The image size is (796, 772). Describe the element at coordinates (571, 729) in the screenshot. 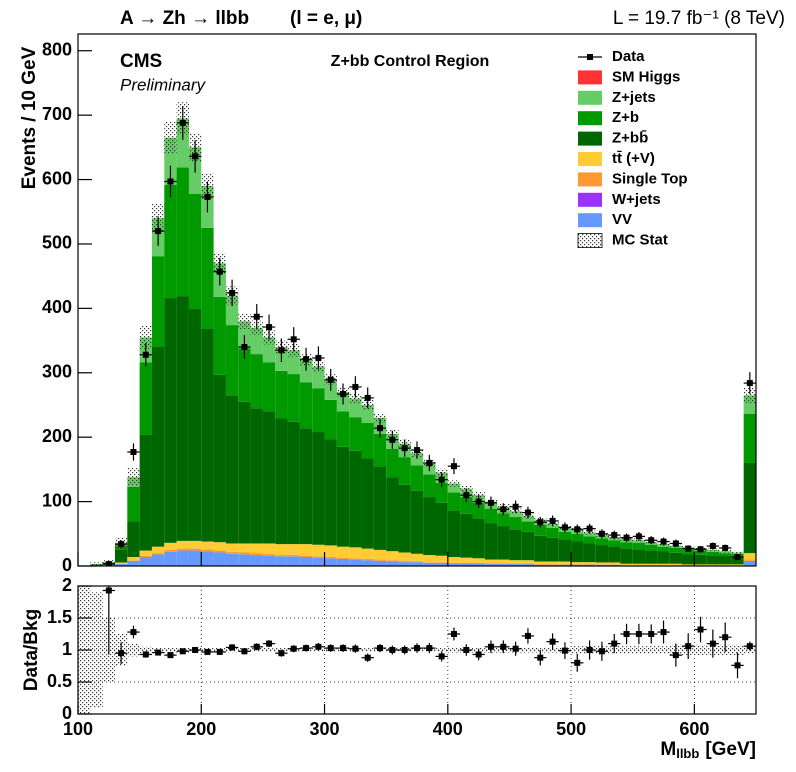

I see `x-tick-label: 500` at that location.